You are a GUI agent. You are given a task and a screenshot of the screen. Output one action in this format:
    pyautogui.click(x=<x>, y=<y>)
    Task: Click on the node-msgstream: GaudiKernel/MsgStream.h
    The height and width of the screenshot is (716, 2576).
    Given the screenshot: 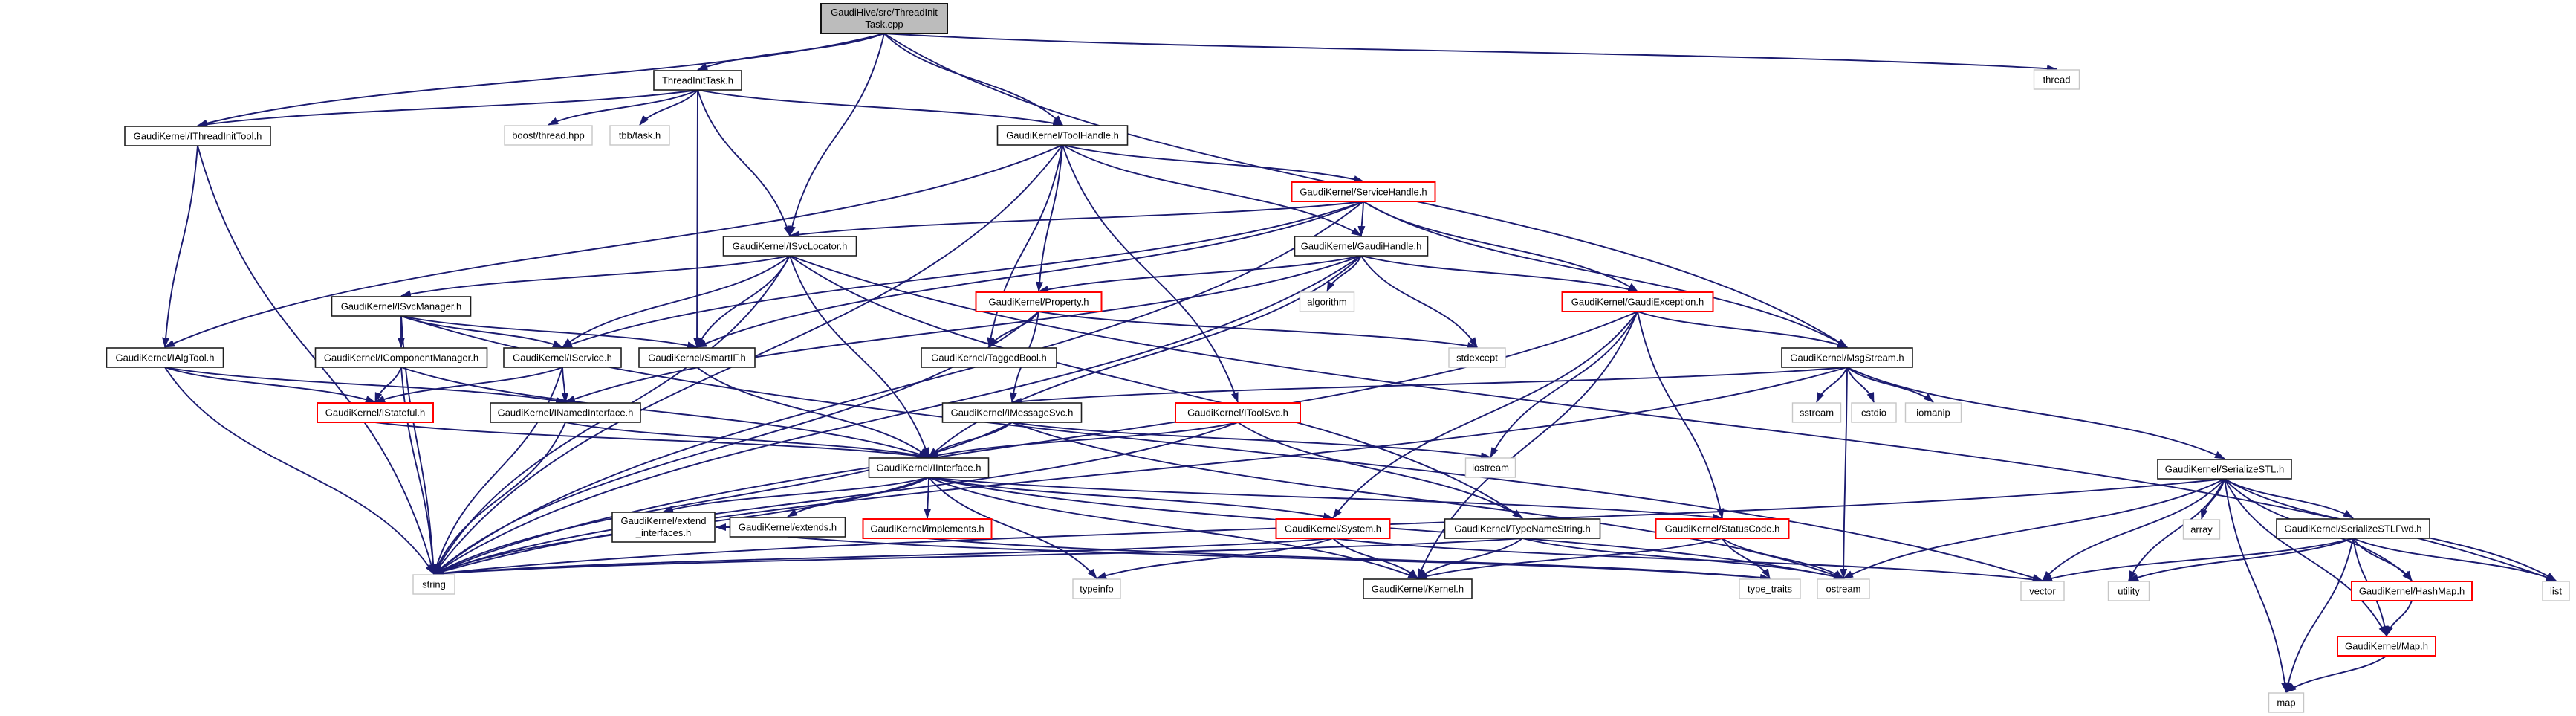 What is the action you would take?
    pyautogui.click(x=1847, y=357)
    